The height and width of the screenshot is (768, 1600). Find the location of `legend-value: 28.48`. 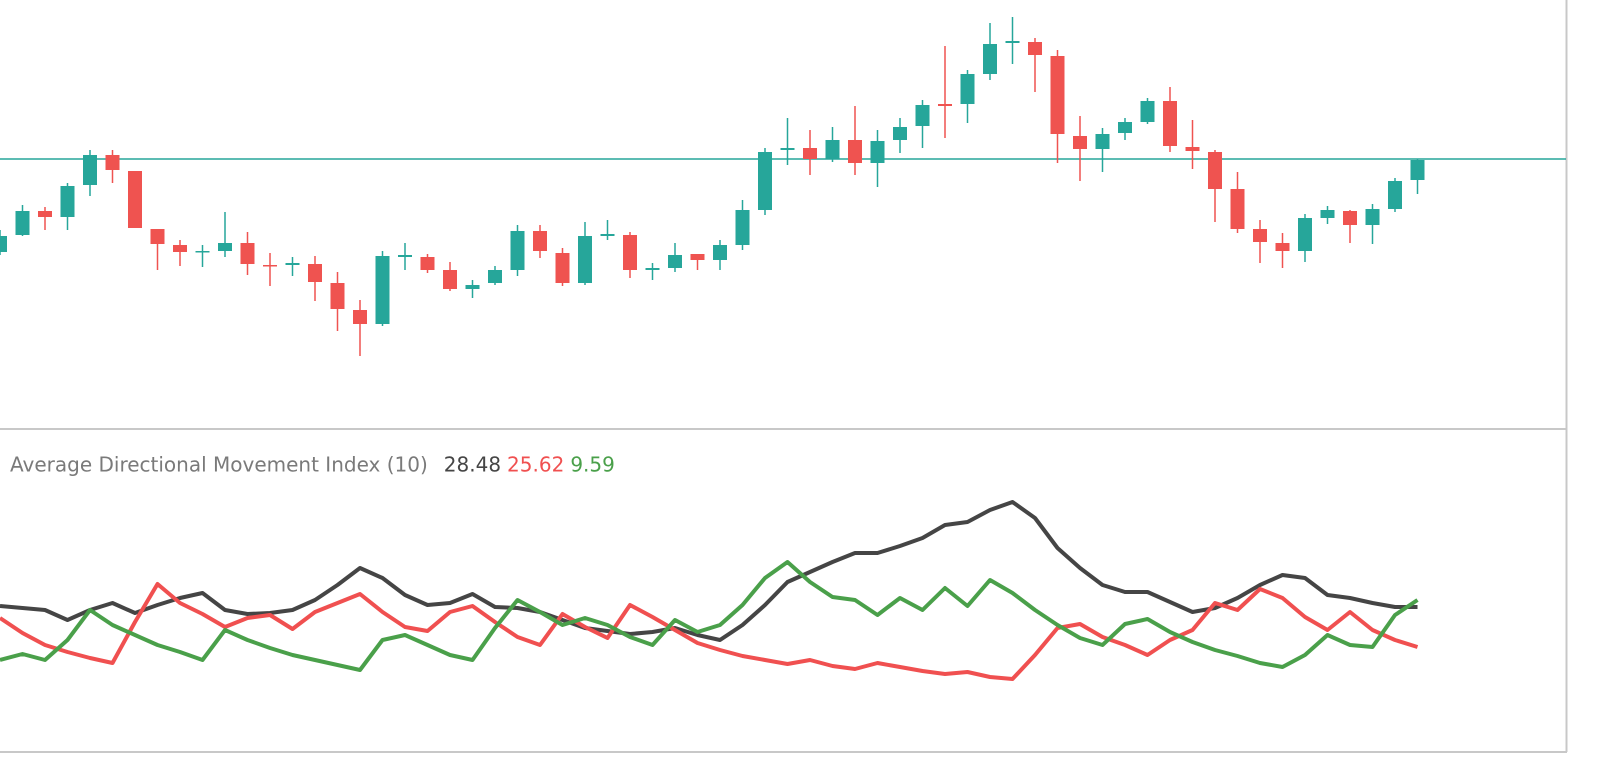

legend-value: 28.48 is located at coordinates (472, 465).